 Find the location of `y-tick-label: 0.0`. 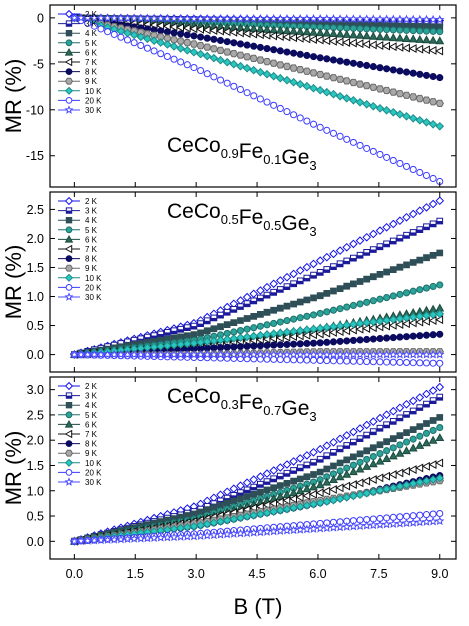

y-tick-label: 0.0 is located at coordinates (35, 542).